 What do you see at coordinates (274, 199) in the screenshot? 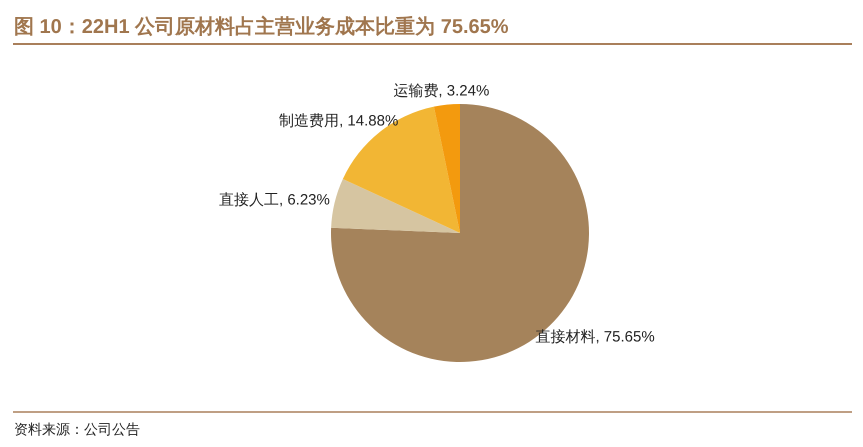
I see `slice-label: 直接人工, 6.23%` at bounding box center [274, 199].